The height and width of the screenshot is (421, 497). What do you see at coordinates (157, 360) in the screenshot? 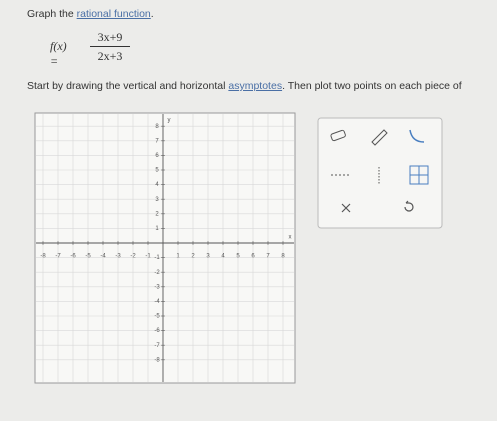
I see `y-tick-label: -8` at bounding box center [157, 360].